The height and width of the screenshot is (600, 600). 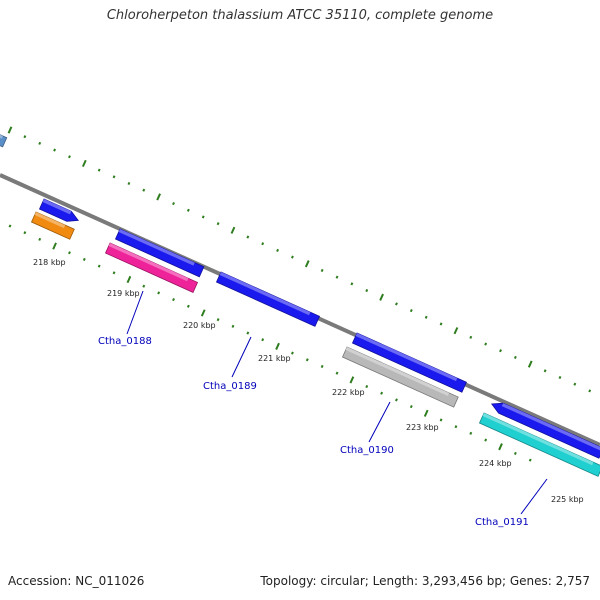 What do you see at coordinates (550, 427) in the screenshot?
I see `gene-blue-5-shine` at bounding box center [550, 427].